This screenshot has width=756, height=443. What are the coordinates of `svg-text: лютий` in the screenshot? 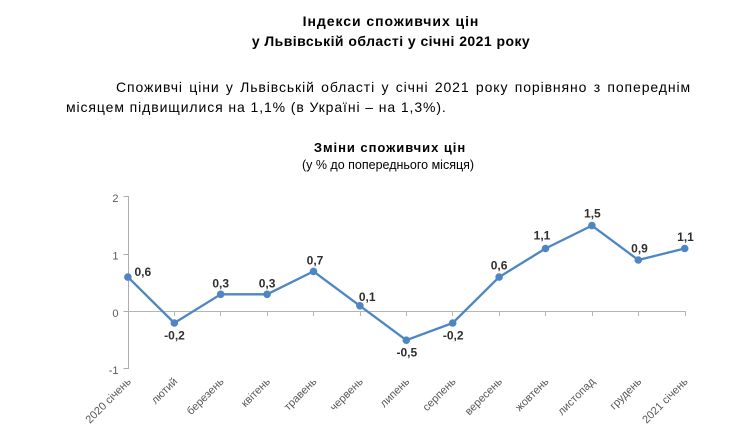 It's located at (164, 391).